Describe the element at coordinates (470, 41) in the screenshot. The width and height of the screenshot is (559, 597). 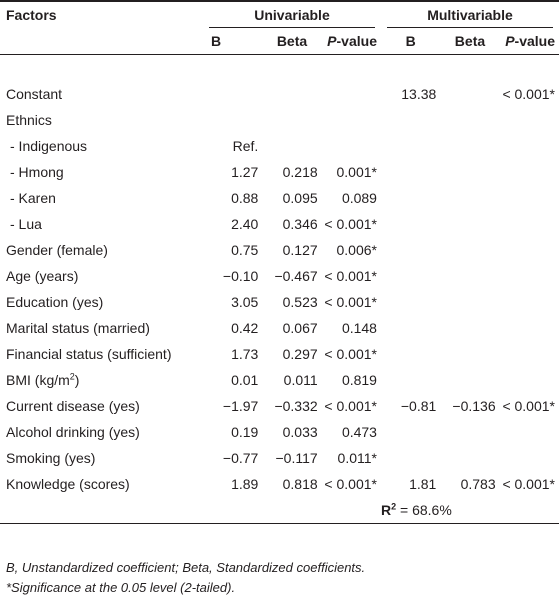
I see `multivariable-beta-header: Beta` at that location.